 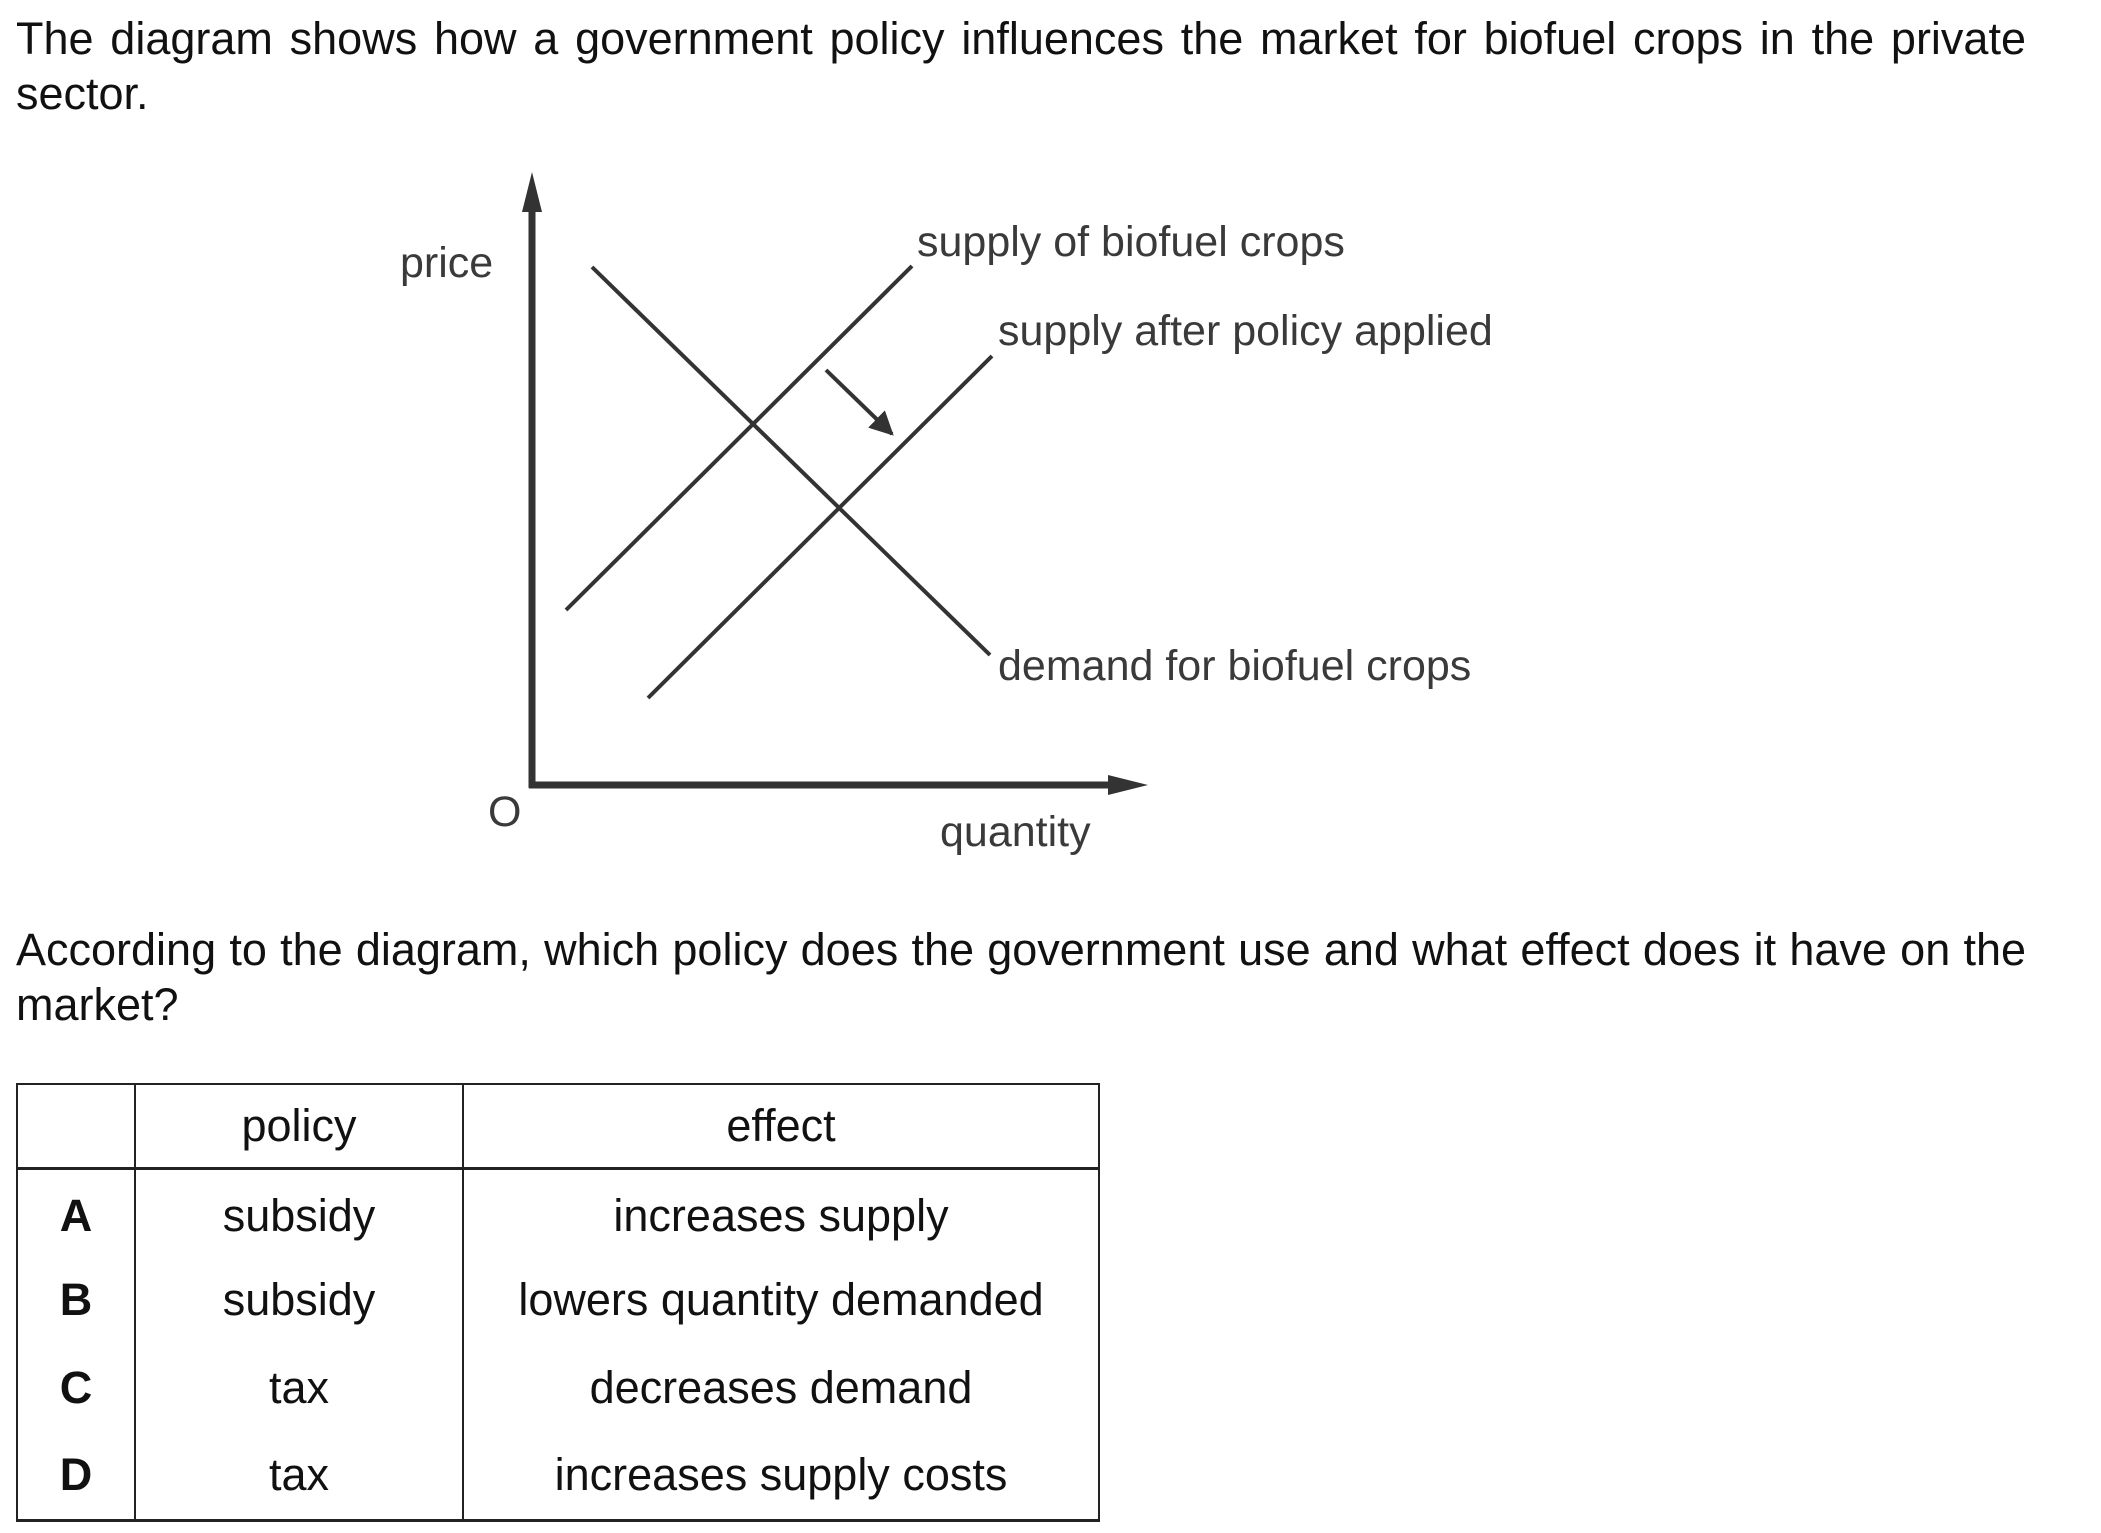 I want to click on x-axis-label: quantity, so click(x=1015, y=832).